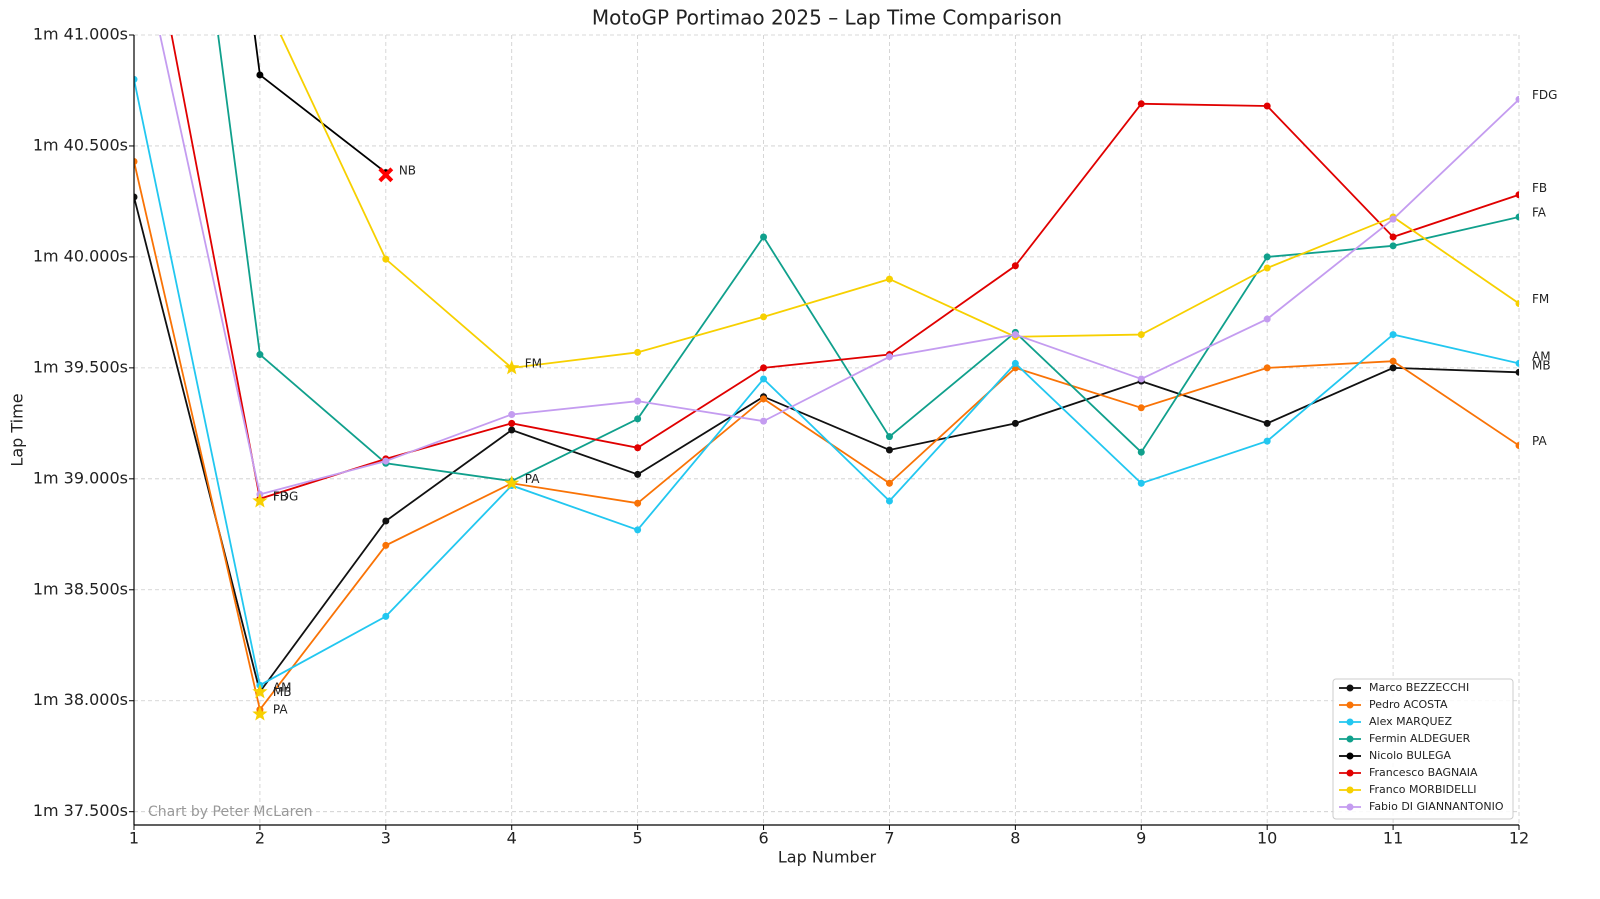  What do you see at coordinates (1541, 366) in the screenshot?
I see `annotation-label: MB` at bounding box center [1541, 366].